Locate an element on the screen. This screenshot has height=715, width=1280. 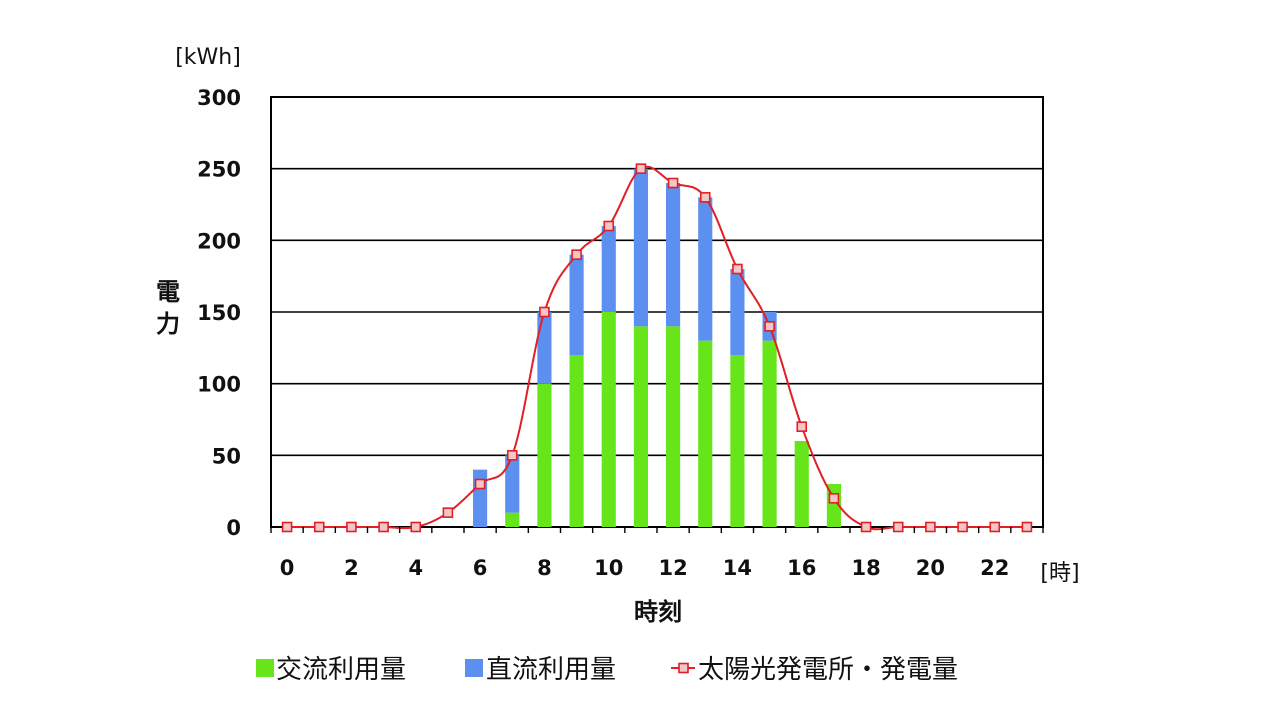
x-tick-label-20: 20 is located at coordinates (930, 568).